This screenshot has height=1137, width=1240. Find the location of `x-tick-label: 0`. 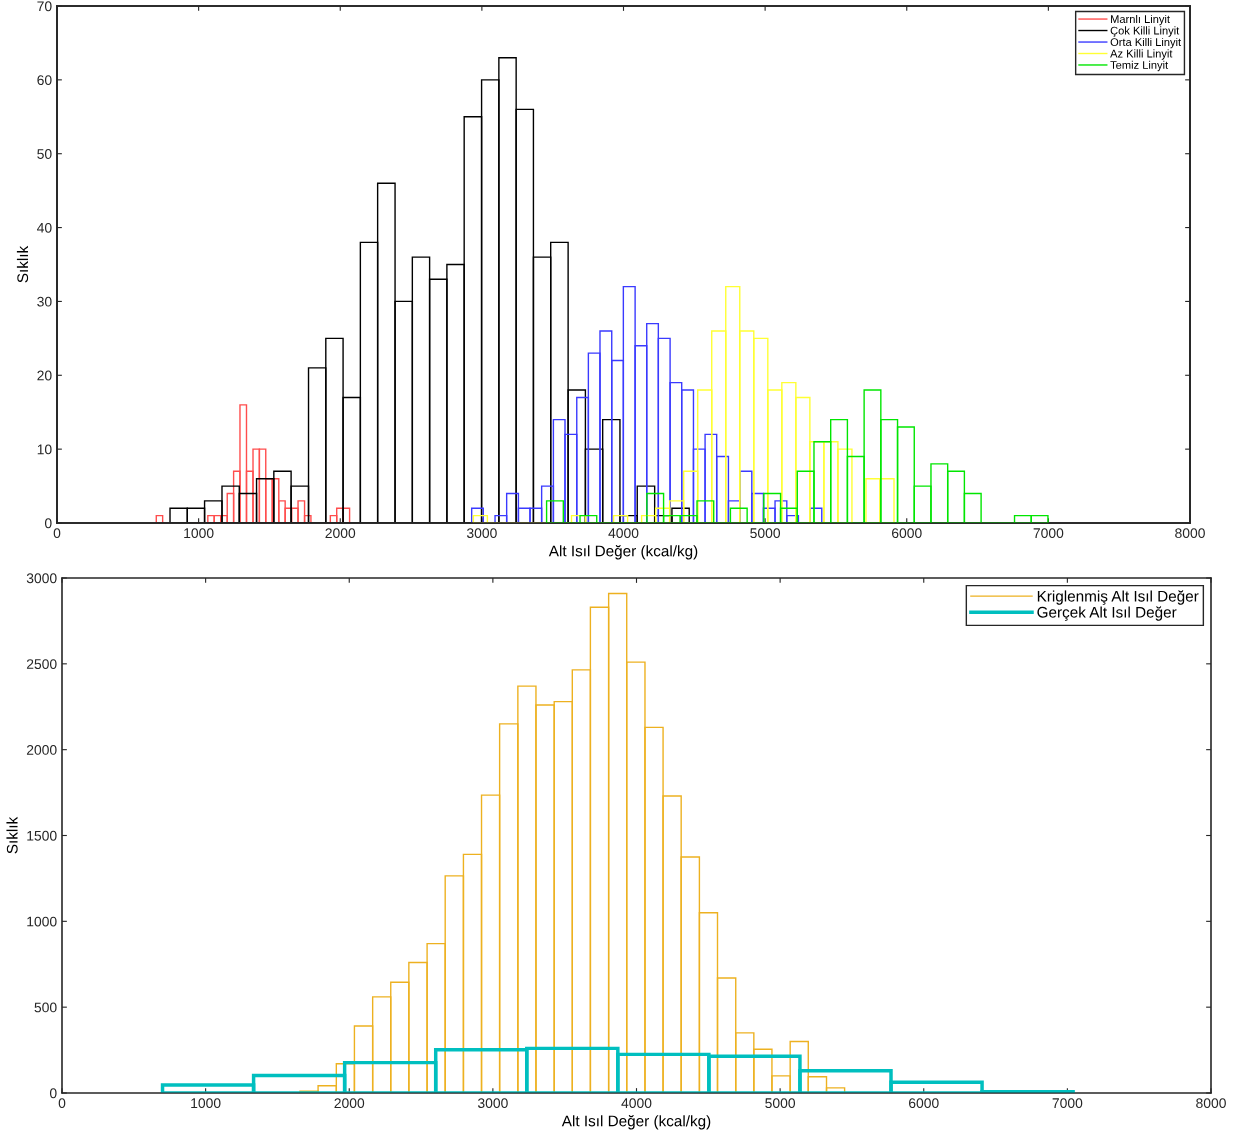

x-tick-label: 0 is located at coordinates (62, 1103).